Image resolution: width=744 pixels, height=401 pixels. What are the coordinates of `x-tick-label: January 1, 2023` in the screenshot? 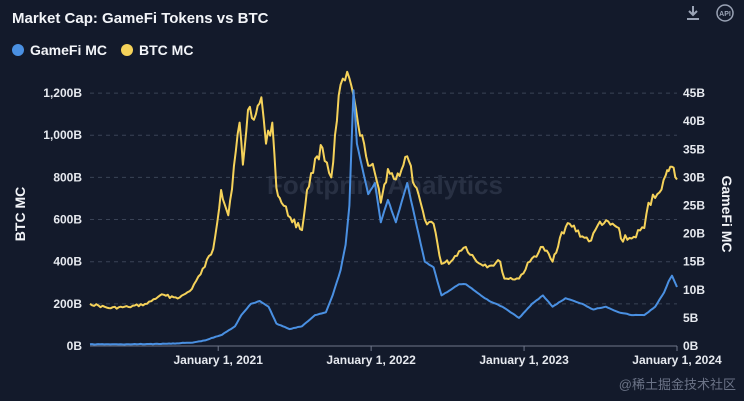 It's located at (524, 360).